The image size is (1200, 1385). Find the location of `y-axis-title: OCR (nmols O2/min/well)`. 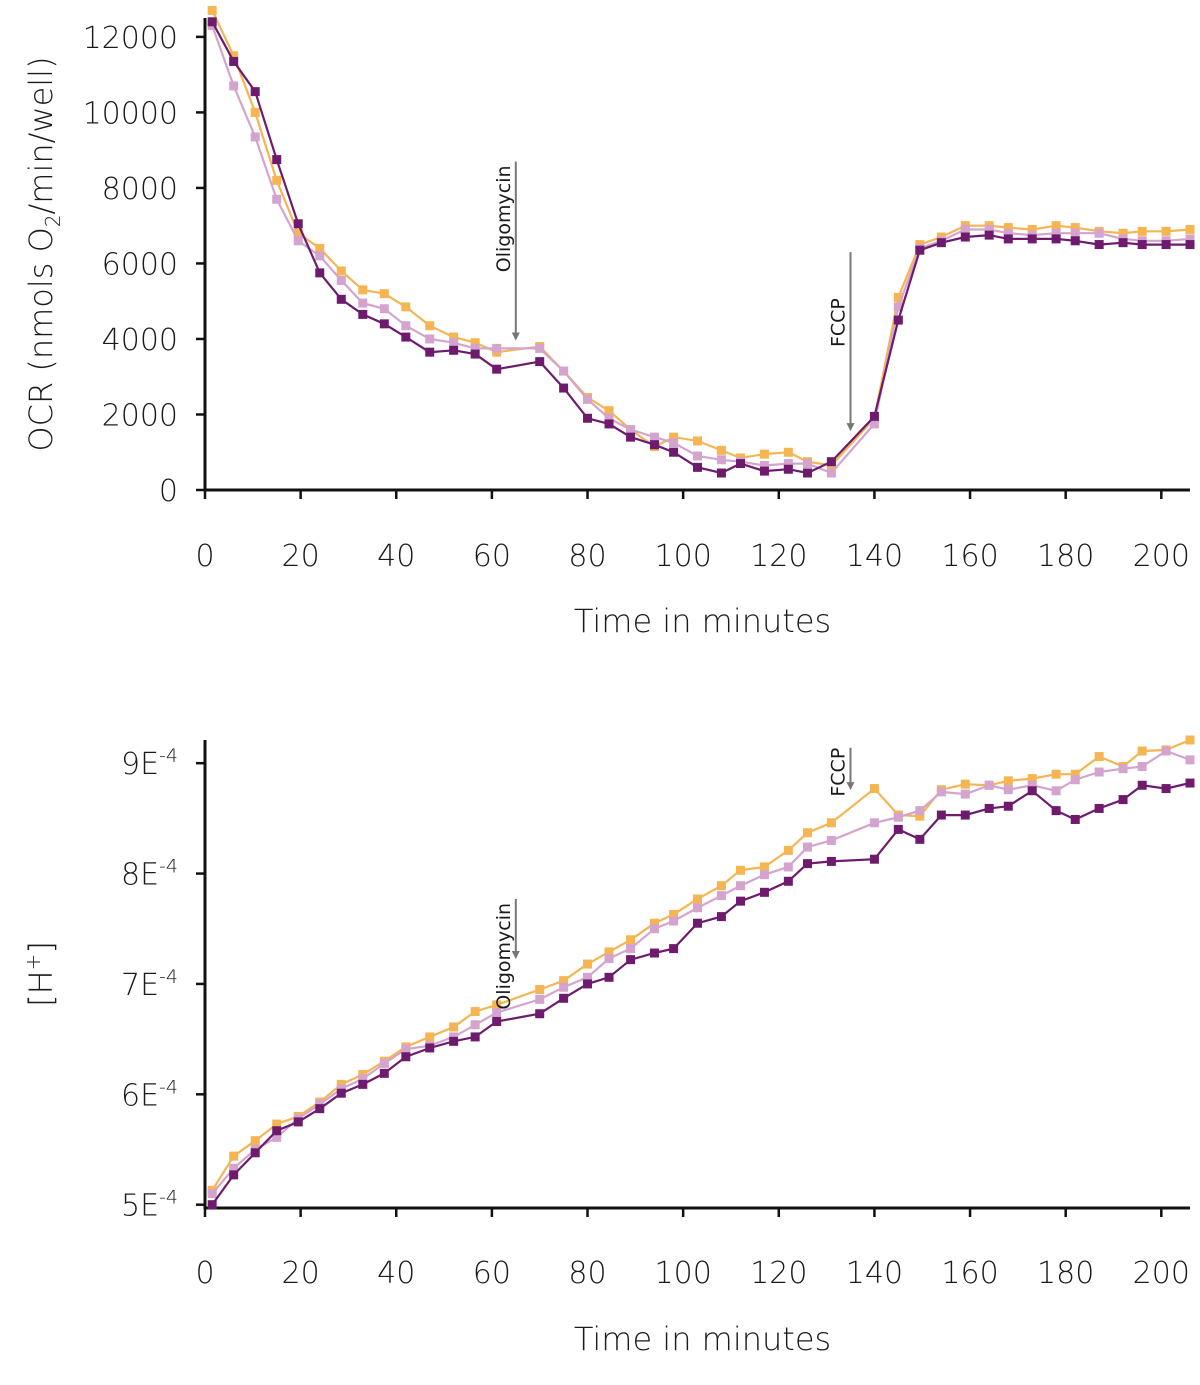

y-axis-title: OCR (nmols O2/min/well) is located at coordinates (43, 253).